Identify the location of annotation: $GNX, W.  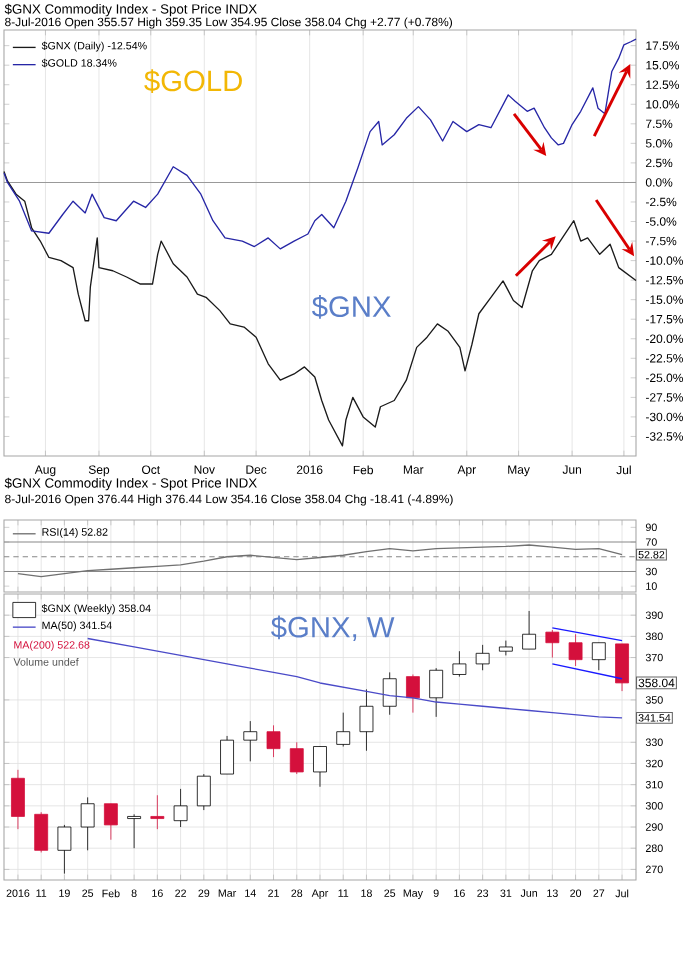
(333, 628).